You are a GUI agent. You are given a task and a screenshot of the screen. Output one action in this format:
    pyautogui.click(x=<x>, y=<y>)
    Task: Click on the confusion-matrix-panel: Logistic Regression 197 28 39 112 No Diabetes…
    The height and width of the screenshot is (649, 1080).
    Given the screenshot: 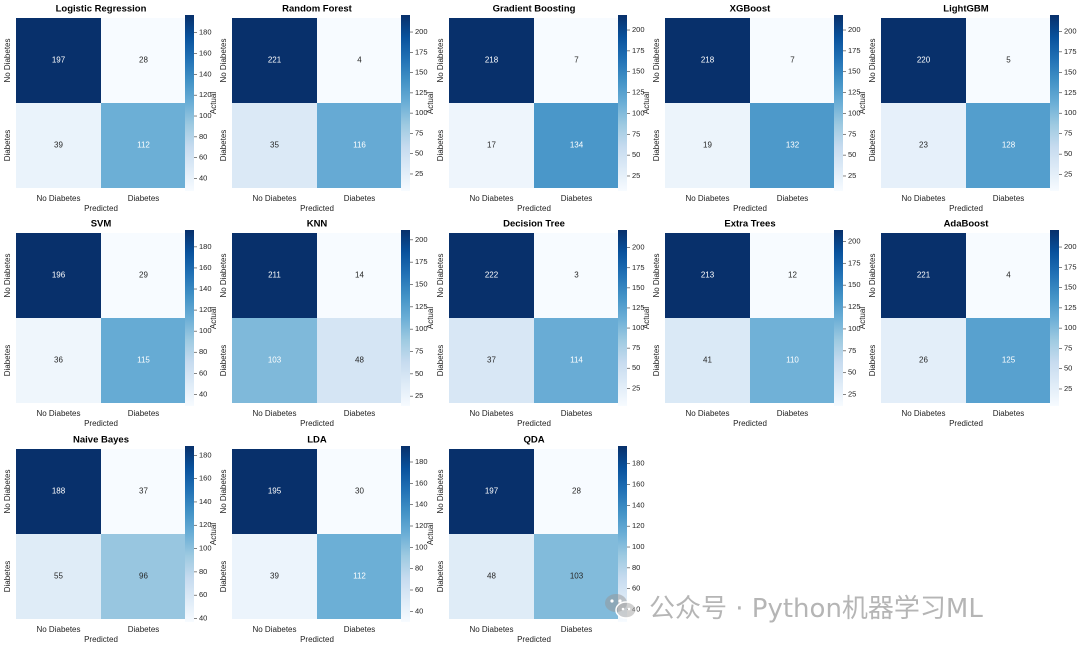 What is the action you would take?
    pyautogui.click(x=106, y=109)
    